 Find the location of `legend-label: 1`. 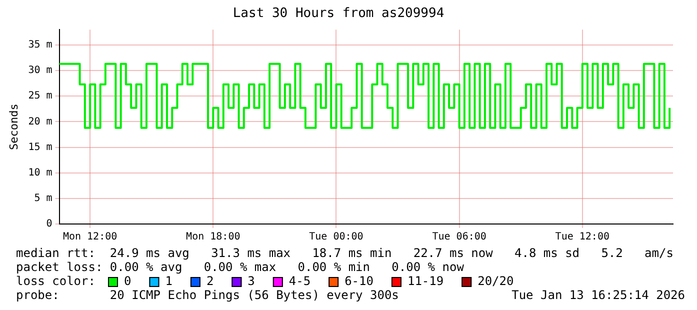

legend-label: 1 is located at coordinates (168, 281).